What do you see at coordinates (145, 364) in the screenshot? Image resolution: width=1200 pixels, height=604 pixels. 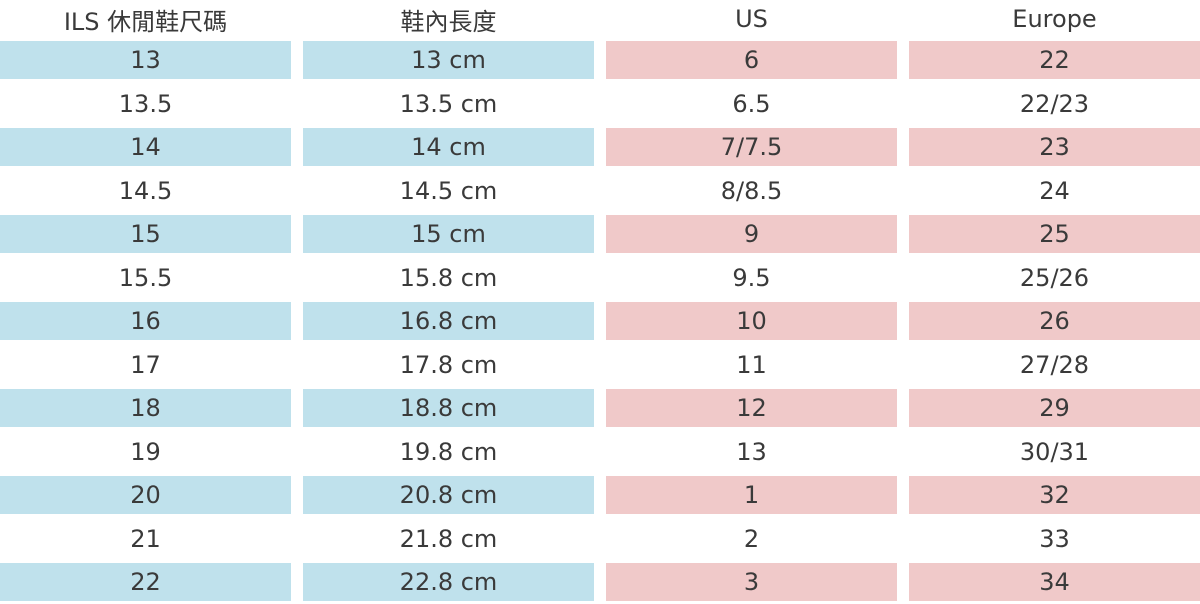 I see `cell-ils-size: 17` at bounding box center [145, 364].